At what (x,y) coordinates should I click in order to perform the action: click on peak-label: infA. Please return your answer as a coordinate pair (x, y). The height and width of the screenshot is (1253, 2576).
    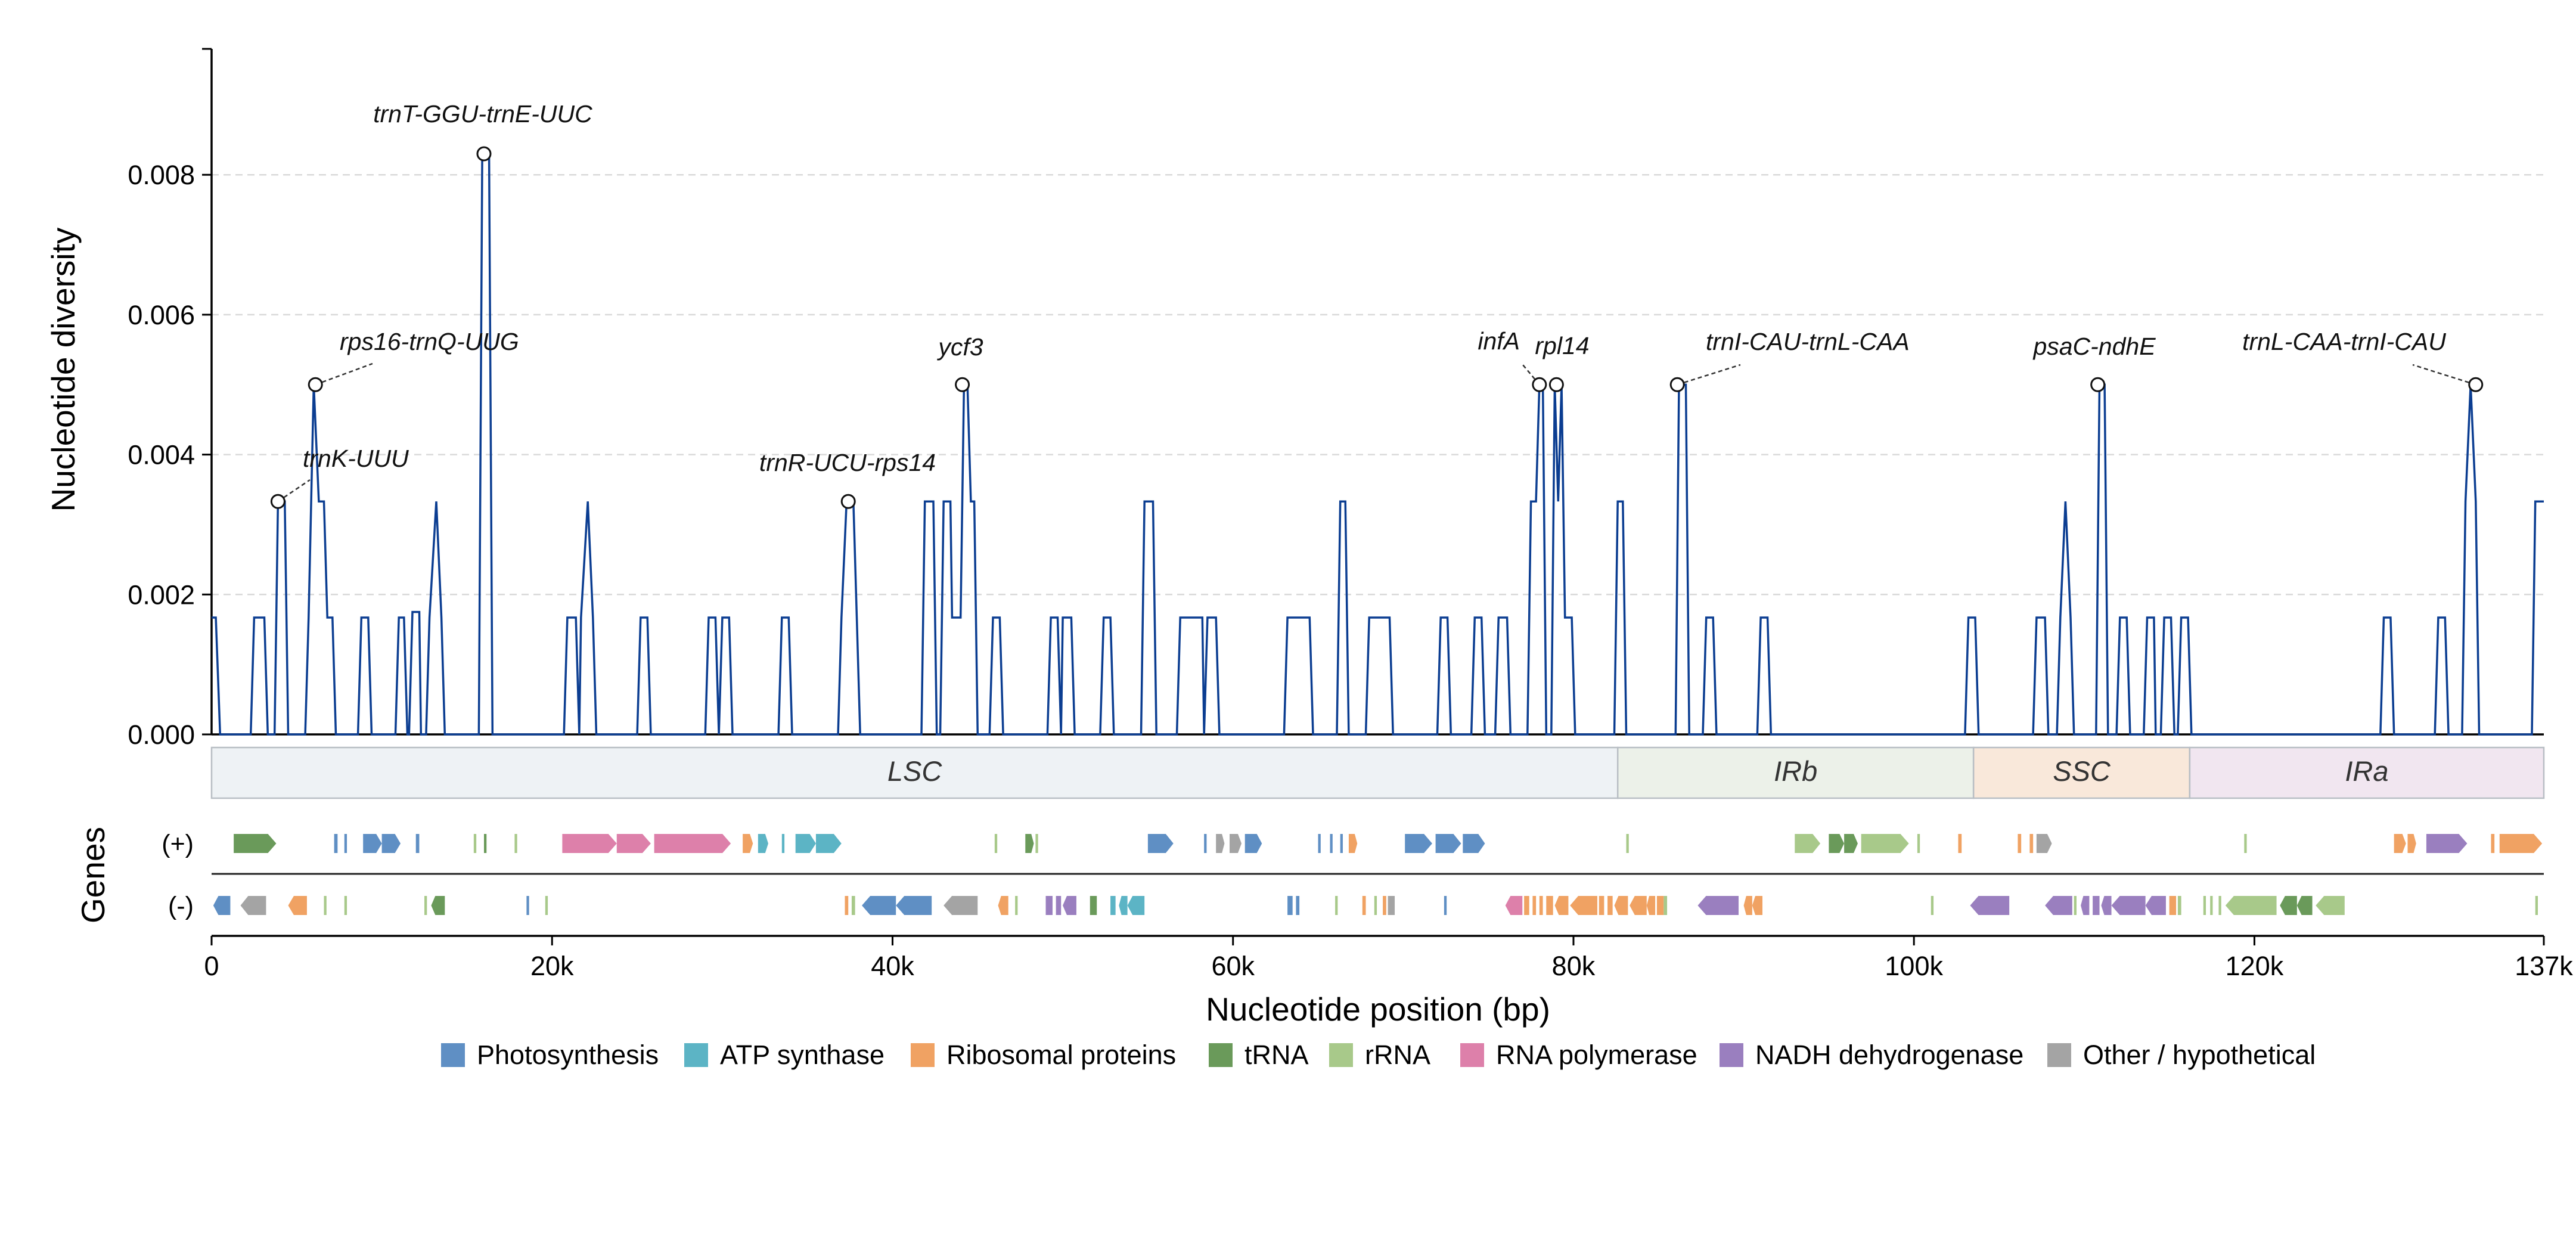
    Looking at the image, I should click on (1499, 341).